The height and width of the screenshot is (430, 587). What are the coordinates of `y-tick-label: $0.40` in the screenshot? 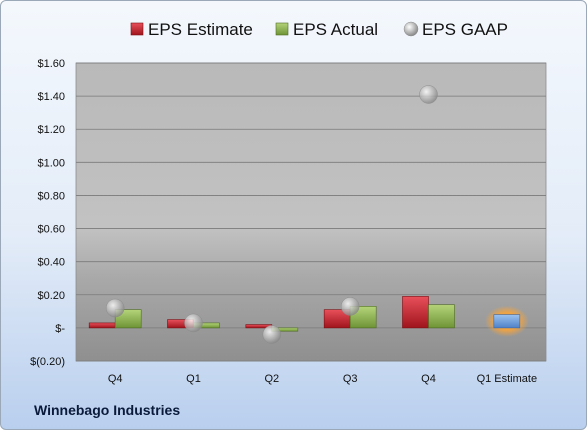 It's located at (51, 263).